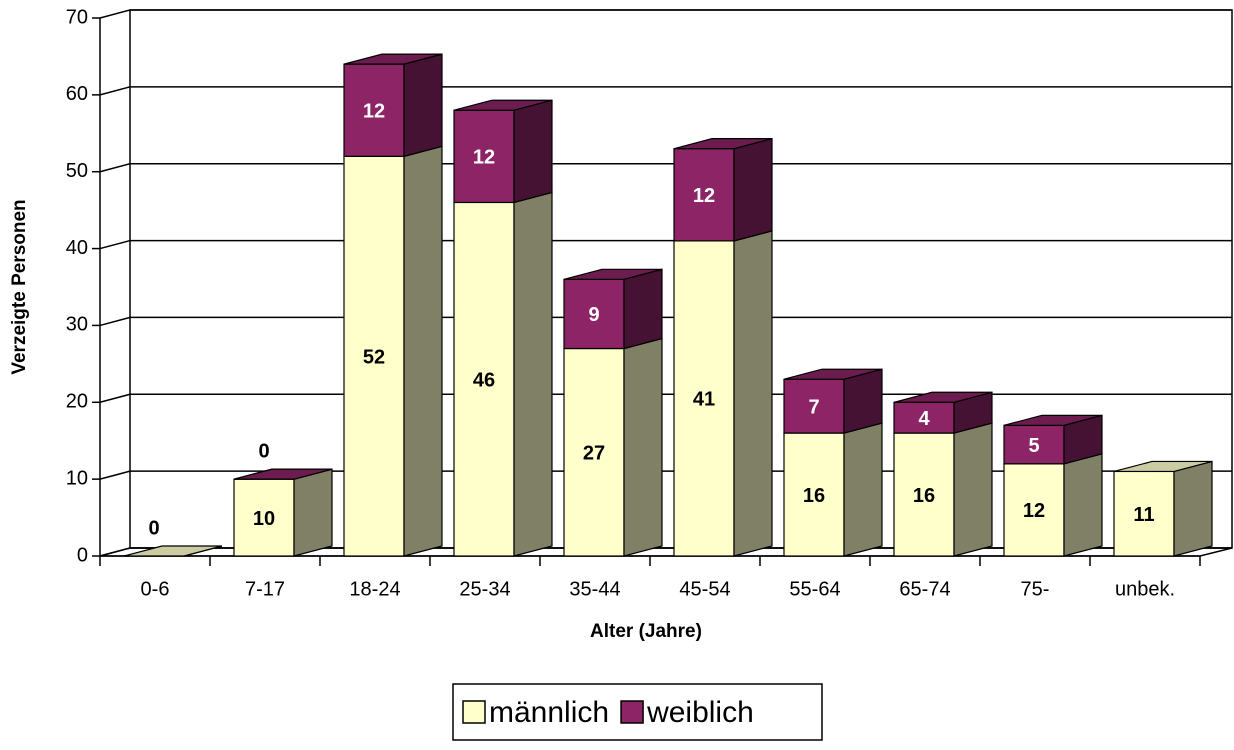 The width and height of the screenshot is (1234, 750). Describe the element at coordinates (77, 171) in the screenshot. I see `y-tick-label: 50` at that location.